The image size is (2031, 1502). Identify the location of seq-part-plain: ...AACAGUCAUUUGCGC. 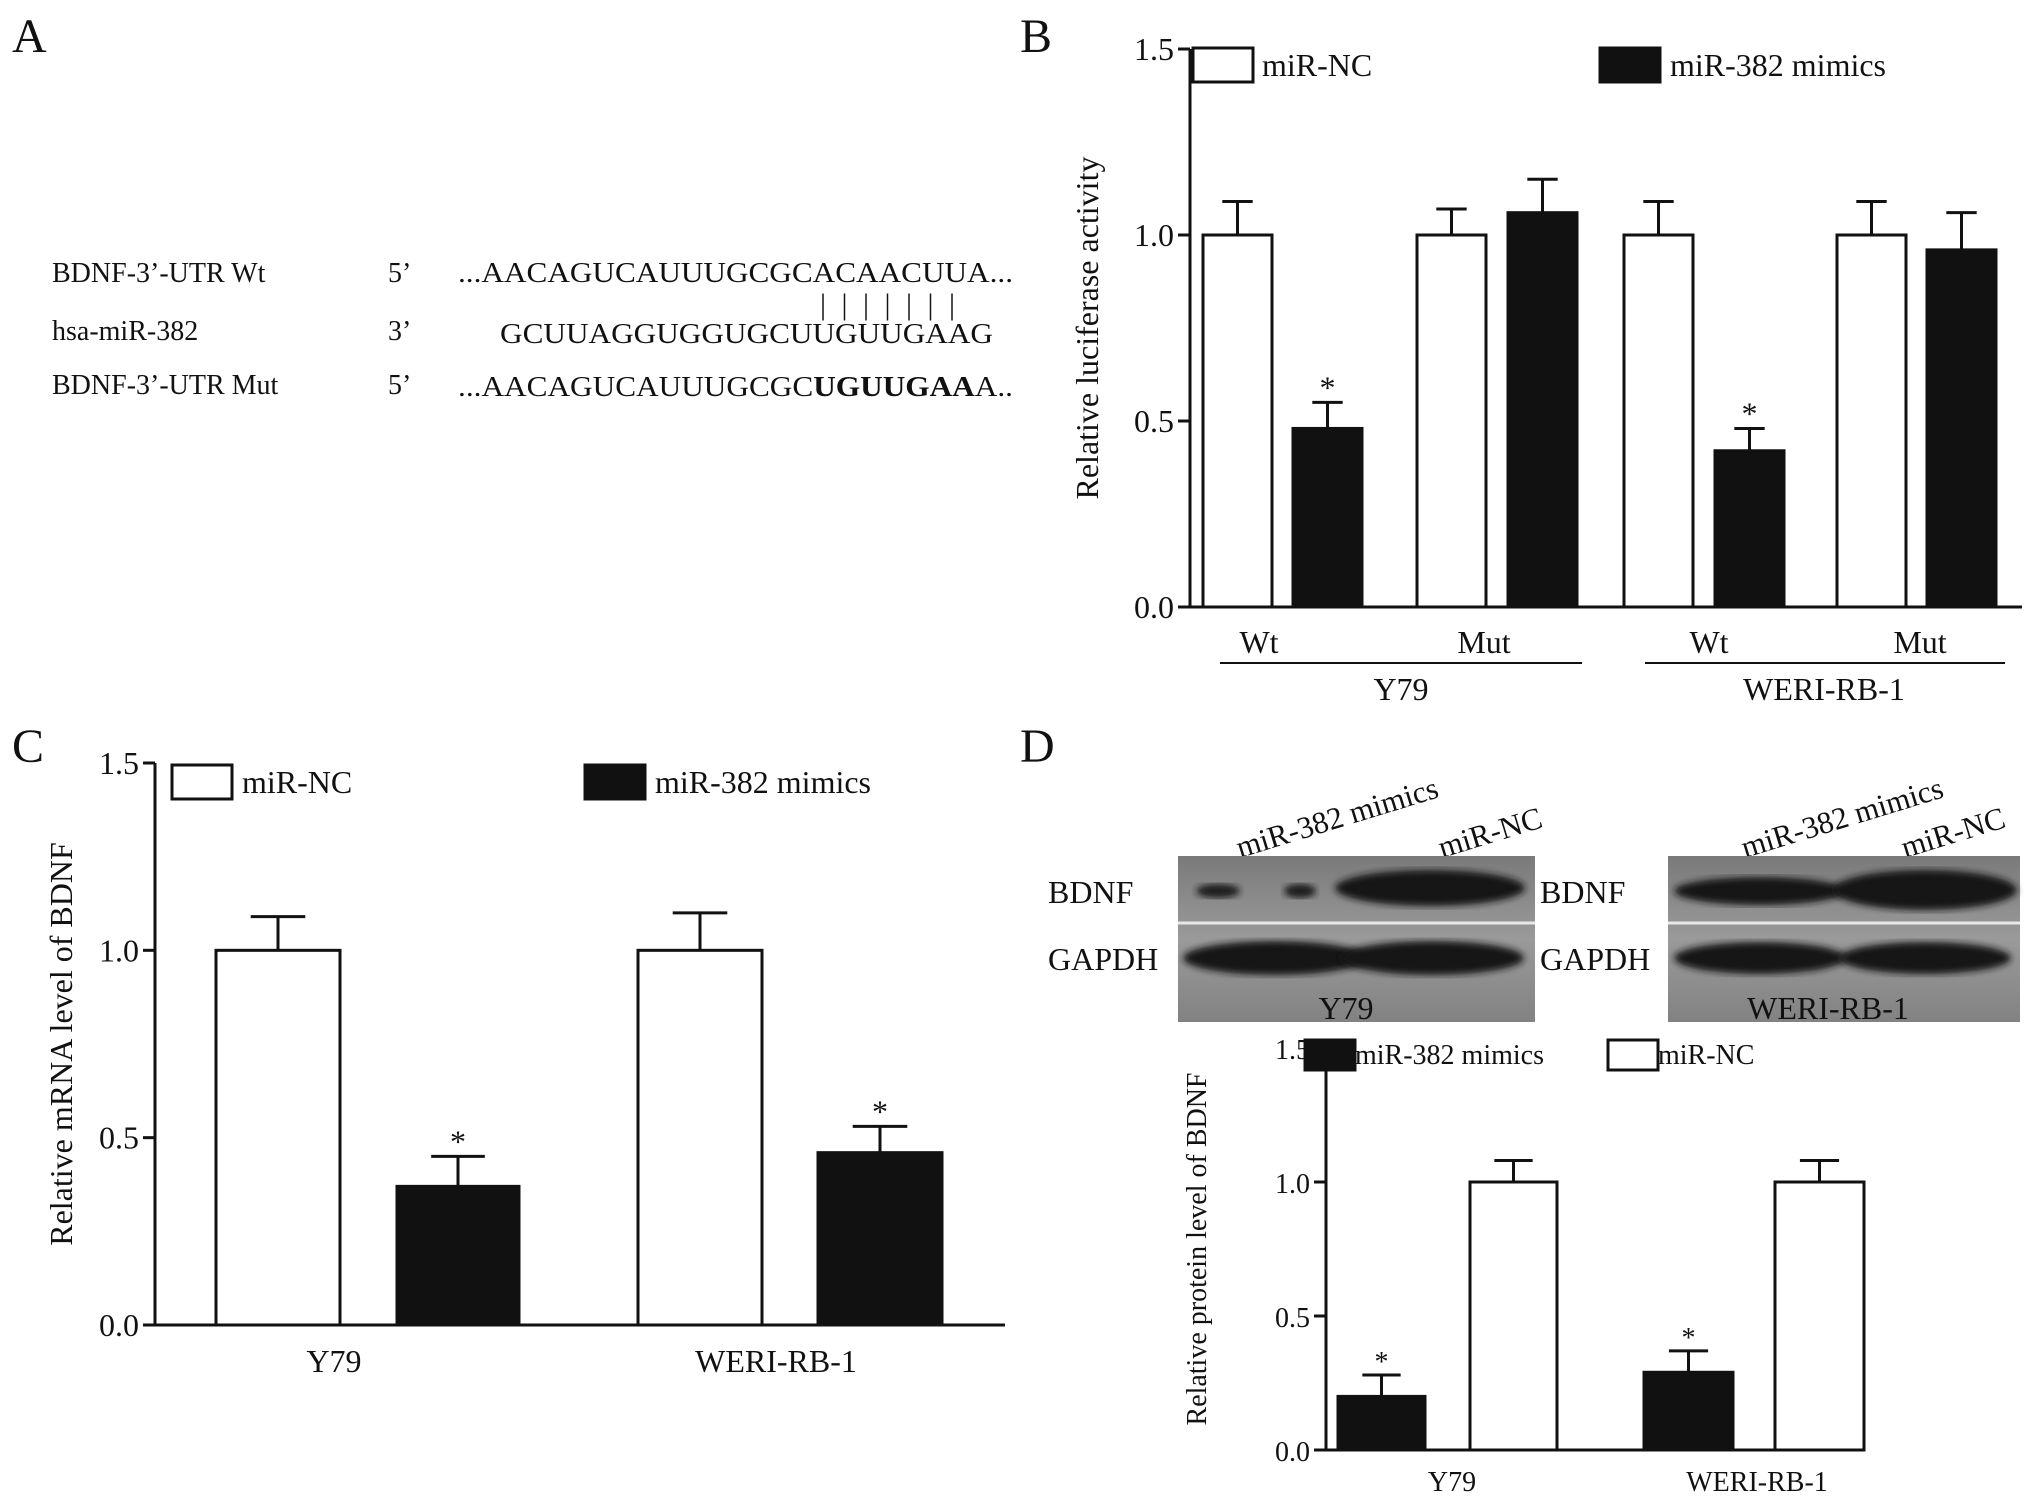
(635, 387).